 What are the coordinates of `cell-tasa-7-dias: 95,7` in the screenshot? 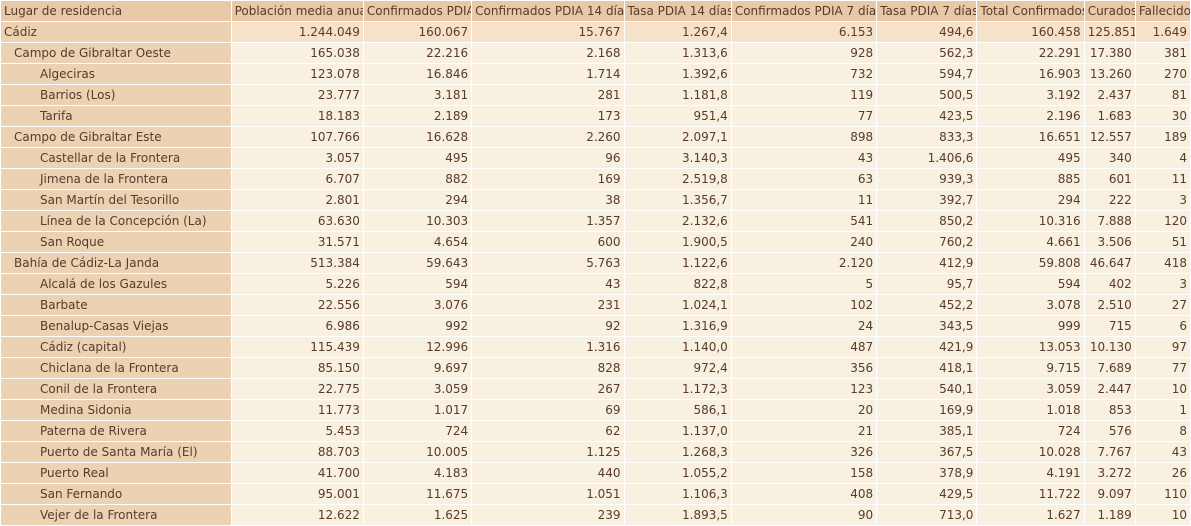 It's located at (927, 284).